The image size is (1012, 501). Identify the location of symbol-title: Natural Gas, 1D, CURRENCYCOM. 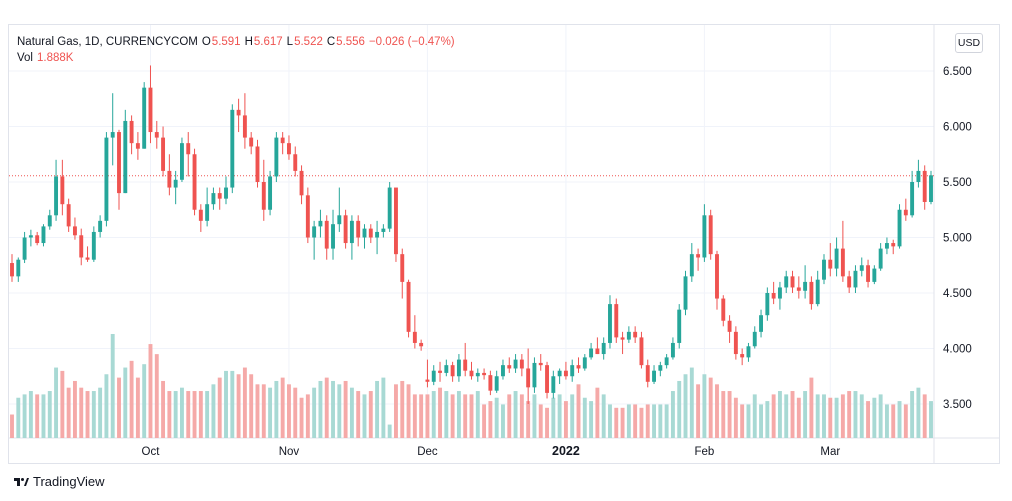
(107, 42).